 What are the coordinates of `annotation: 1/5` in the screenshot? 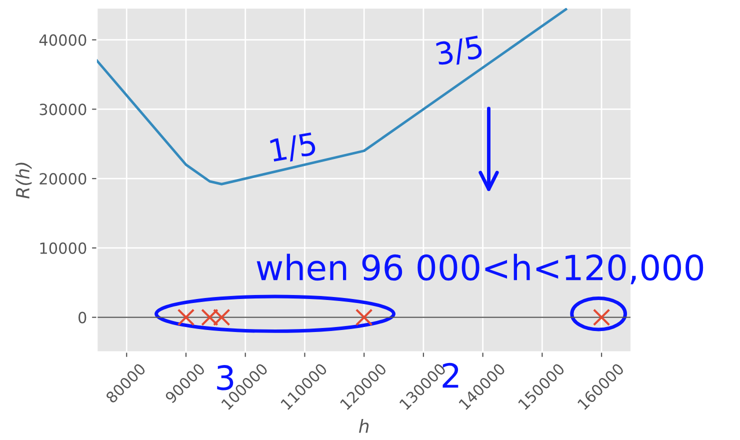 It's located at (293, 148).